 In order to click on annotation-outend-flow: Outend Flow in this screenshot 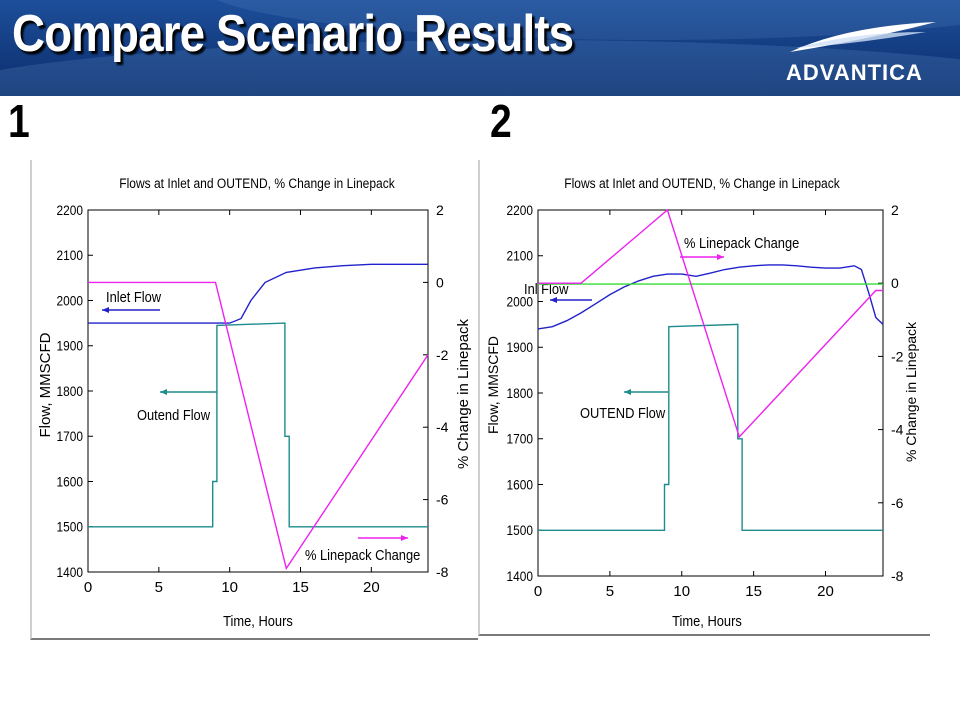, I will do `click(174, 414)`.